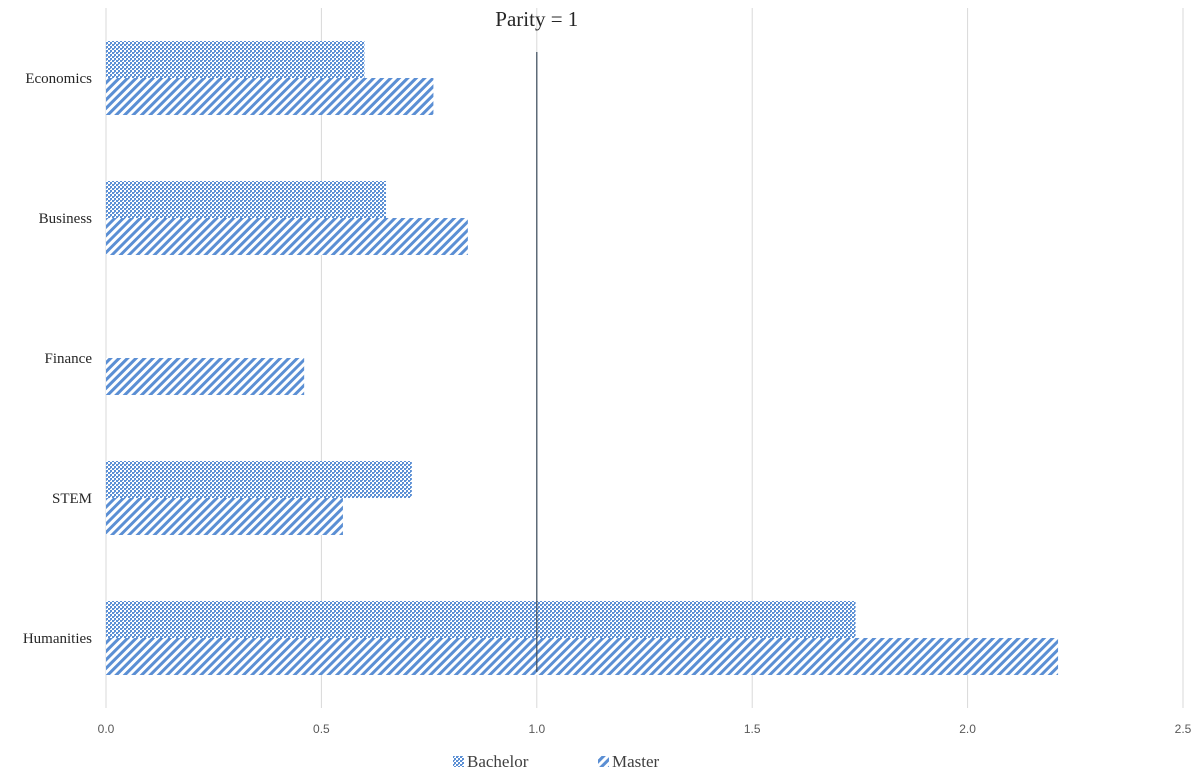  I want to click on bar-bachelor-humanities, so click(481, 619).